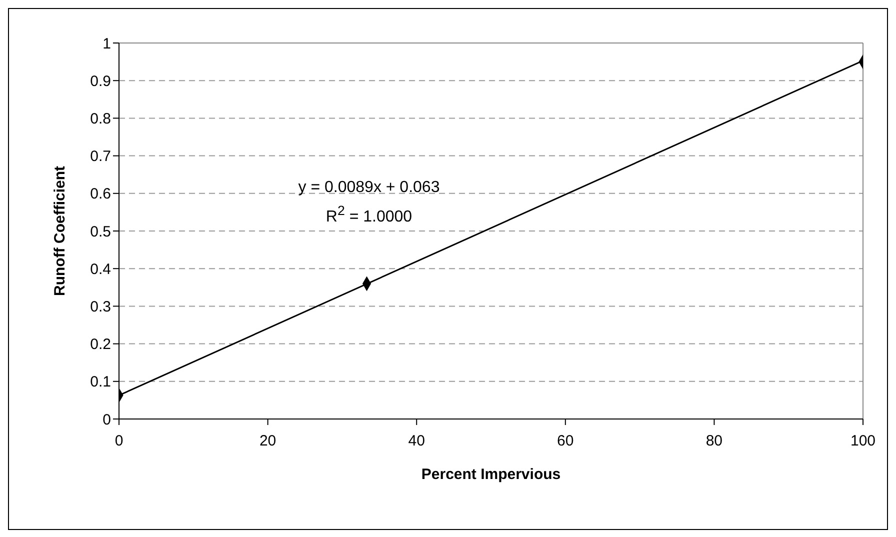  Describe the element at coordinates (106, 419) in the screenshot. I see `y-tick-label: 0` at that location.